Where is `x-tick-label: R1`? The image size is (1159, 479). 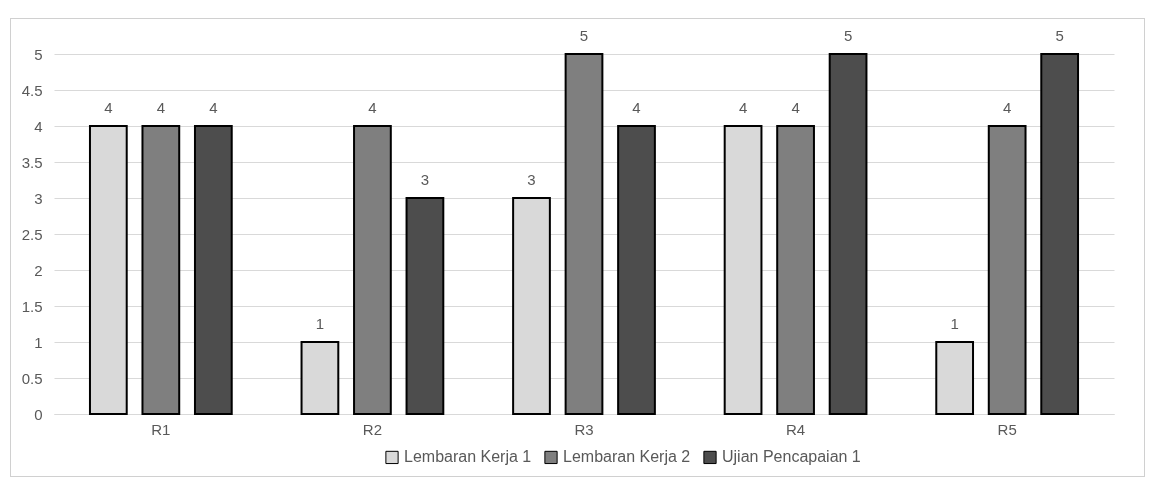
x-tick-label: R1 is located at coordinates (161, 429).